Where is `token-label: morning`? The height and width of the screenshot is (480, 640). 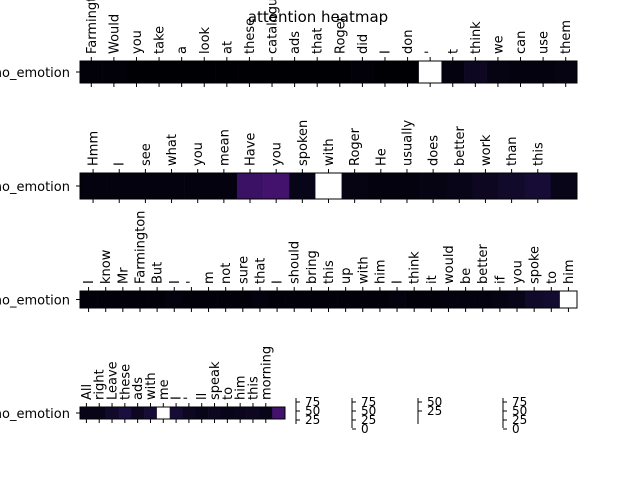 token-label: morning is located at coordinates (266, 373).